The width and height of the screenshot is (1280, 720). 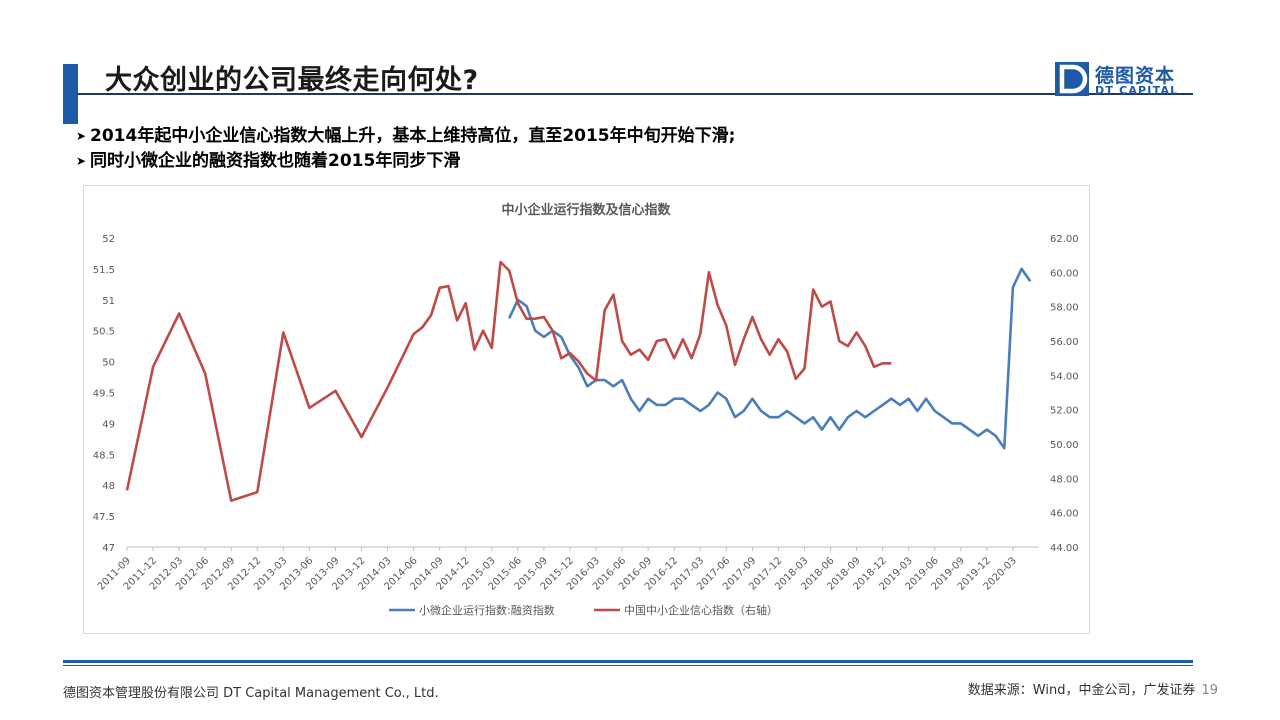 I want to click on left-y-tick-label: 48.5, so click(x=104, y=455).